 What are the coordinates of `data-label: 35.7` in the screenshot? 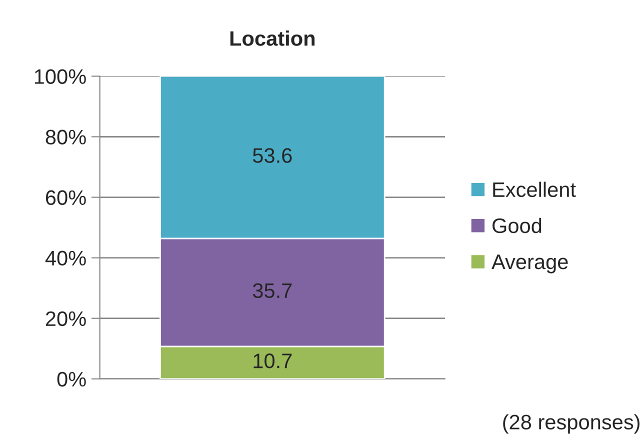 It's located at (272, 290).